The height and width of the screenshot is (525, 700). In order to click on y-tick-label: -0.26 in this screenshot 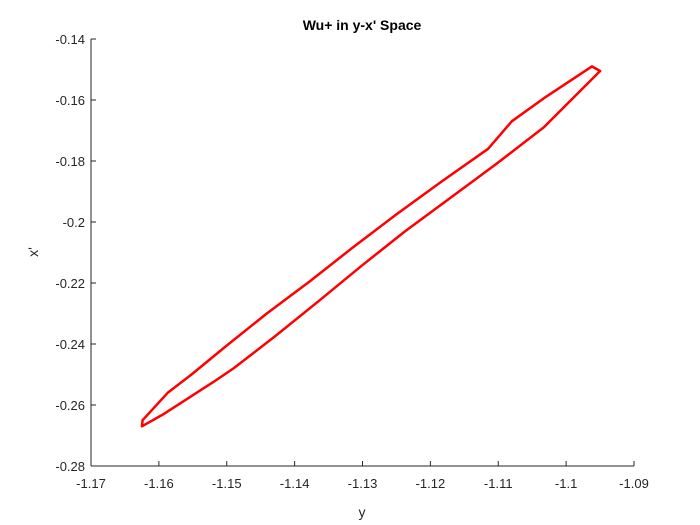, I will do `click(70, 405)`.